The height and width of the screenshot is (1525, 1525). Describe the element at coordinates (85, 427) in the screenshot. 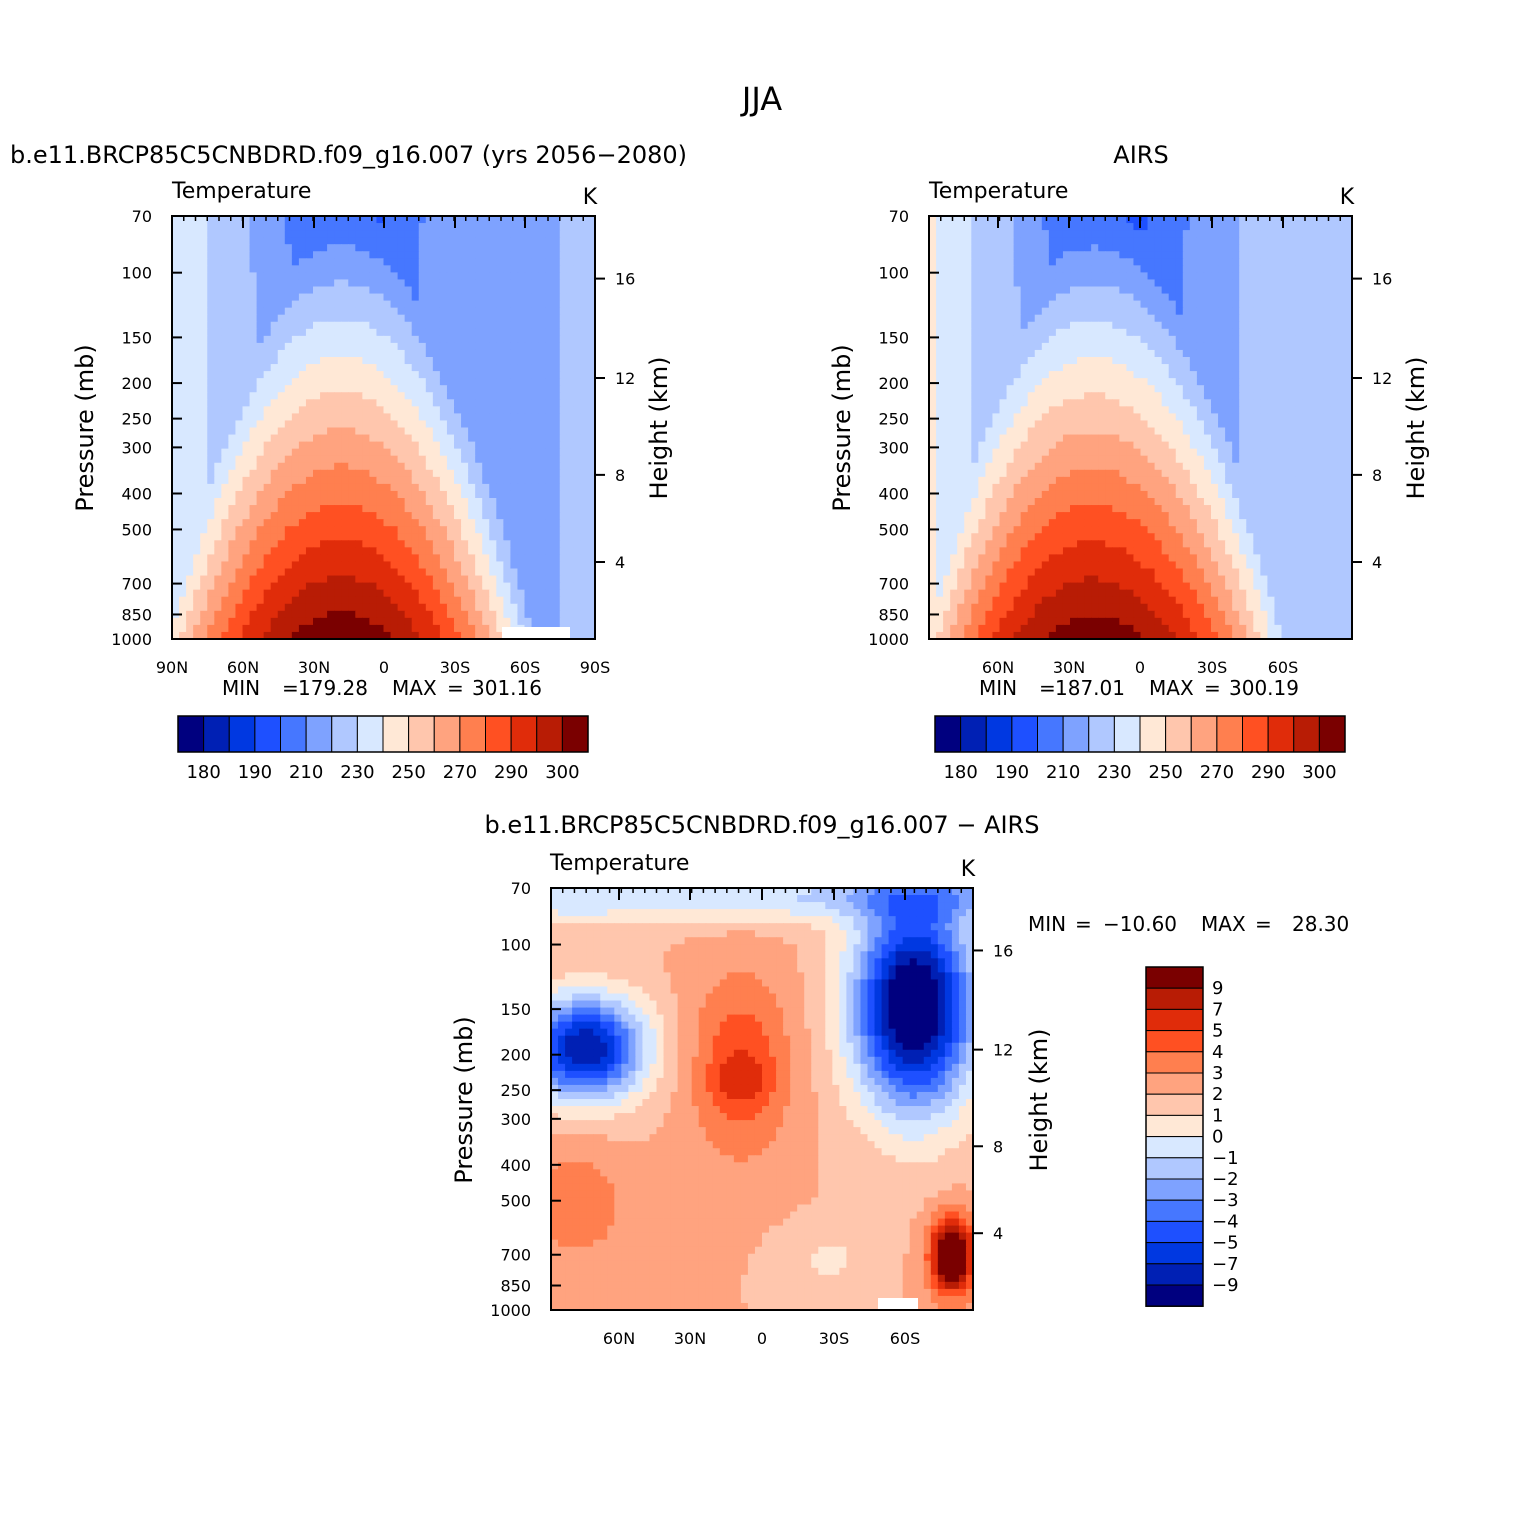

I see `y-axis-label: Pressure (mb)` at that location.